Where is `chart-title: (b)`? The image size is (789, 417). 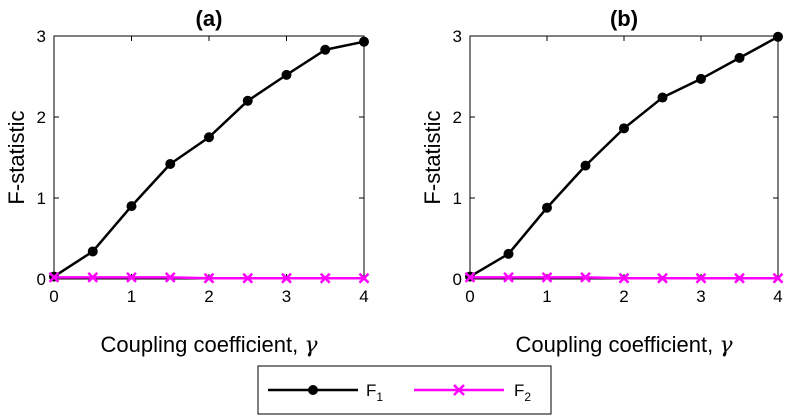 chart-title: (b) is located at coordinates (624, 18).